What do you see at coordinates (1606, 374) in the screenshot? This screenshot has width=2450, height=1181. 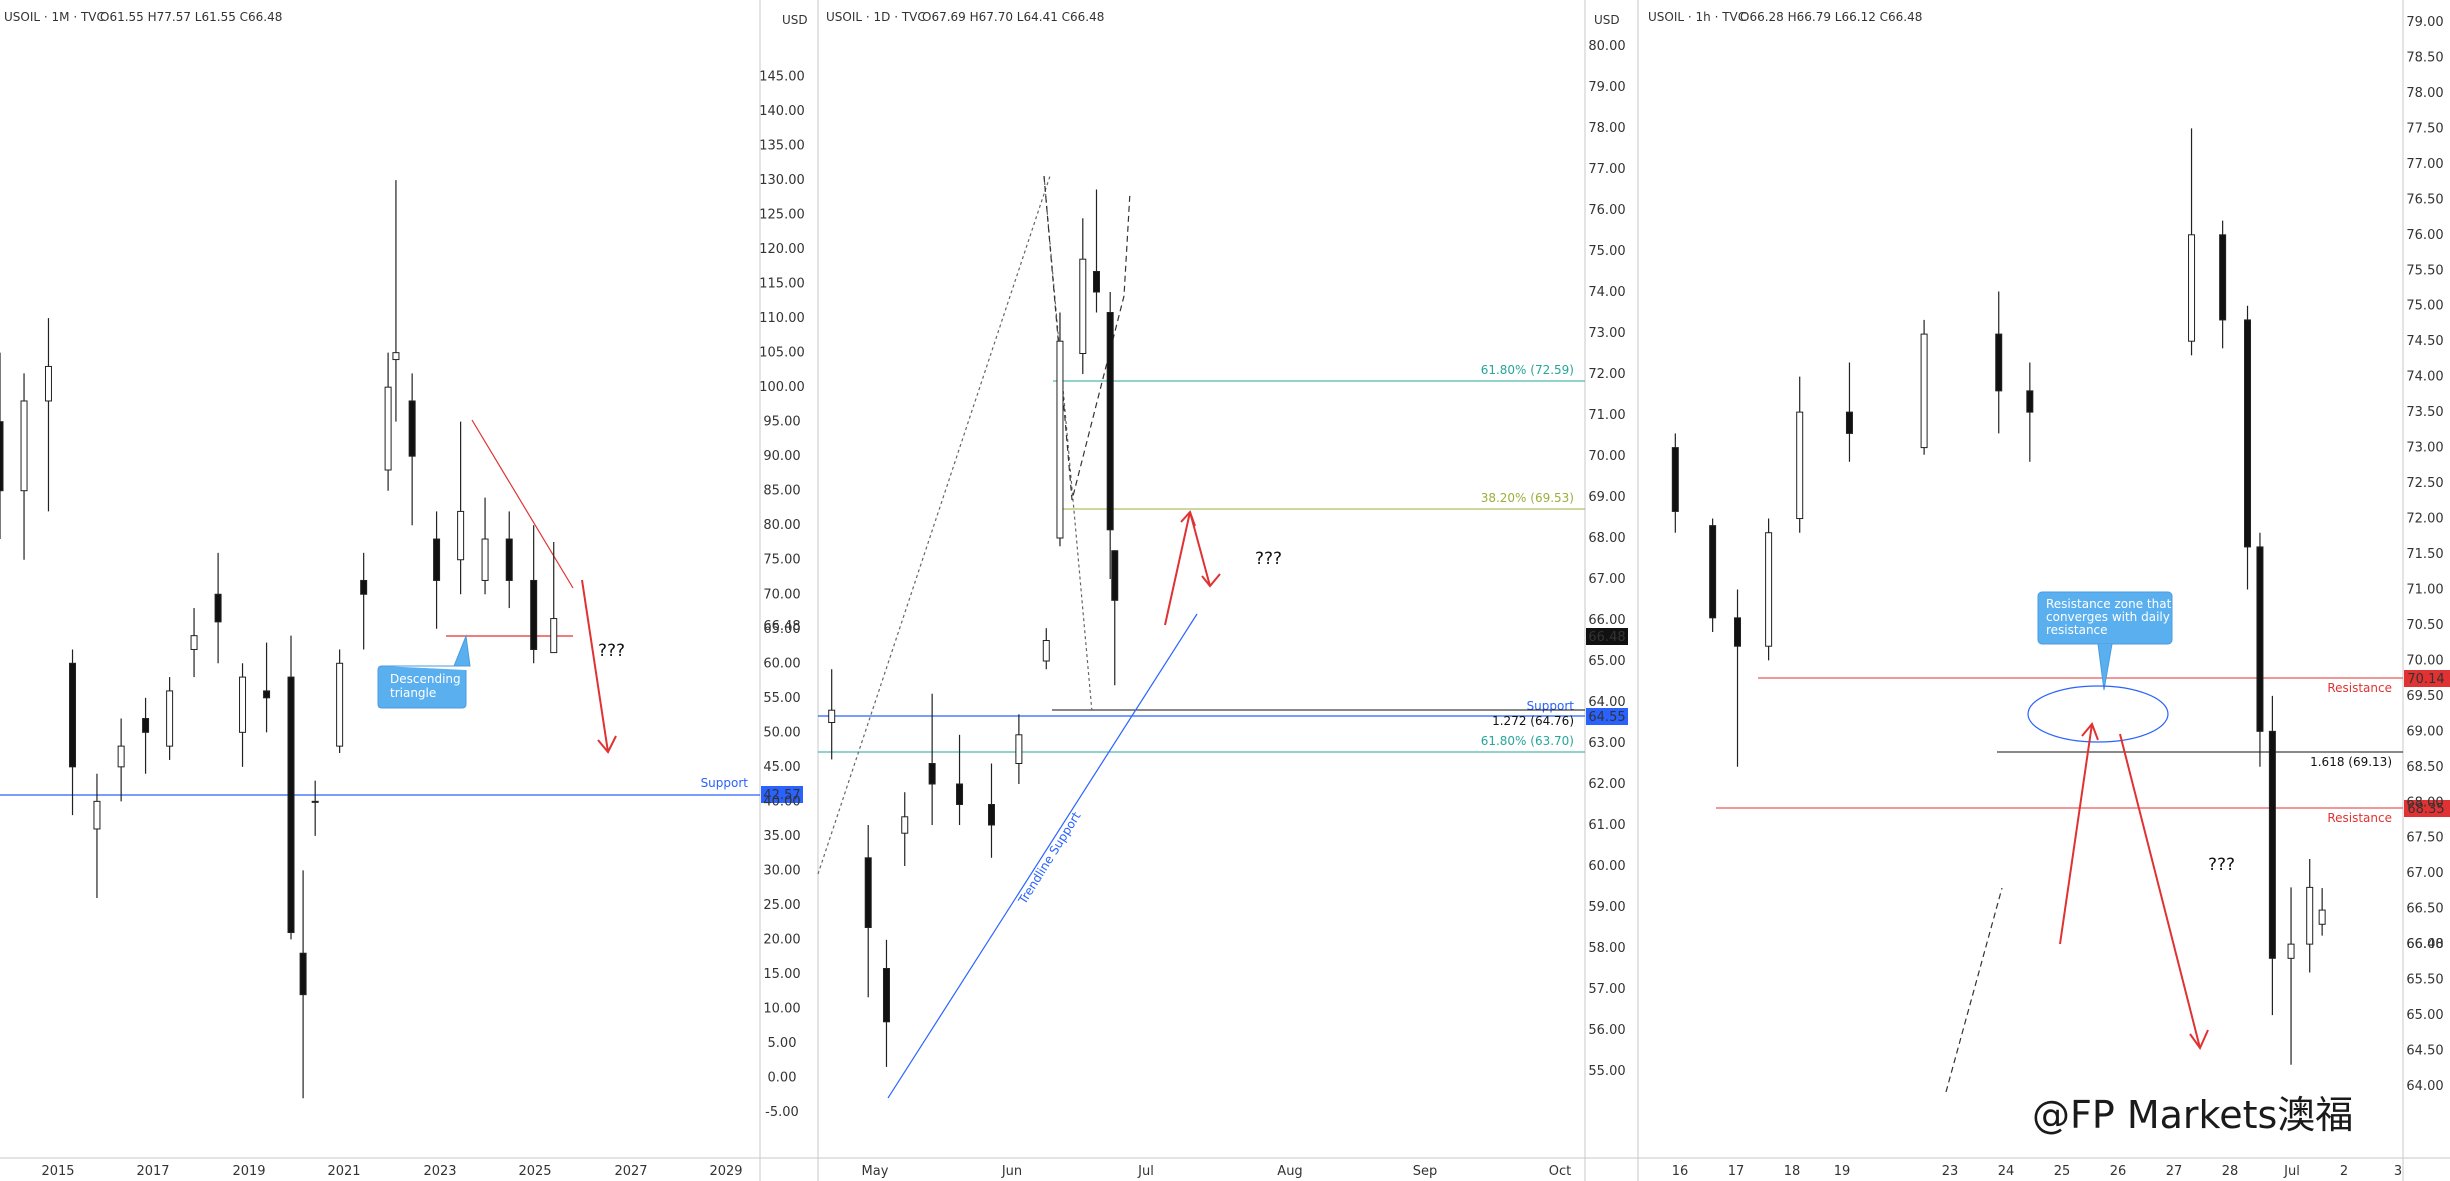 I see `p2-ytick-label: 72.00` at bounding box center [1606, 374].